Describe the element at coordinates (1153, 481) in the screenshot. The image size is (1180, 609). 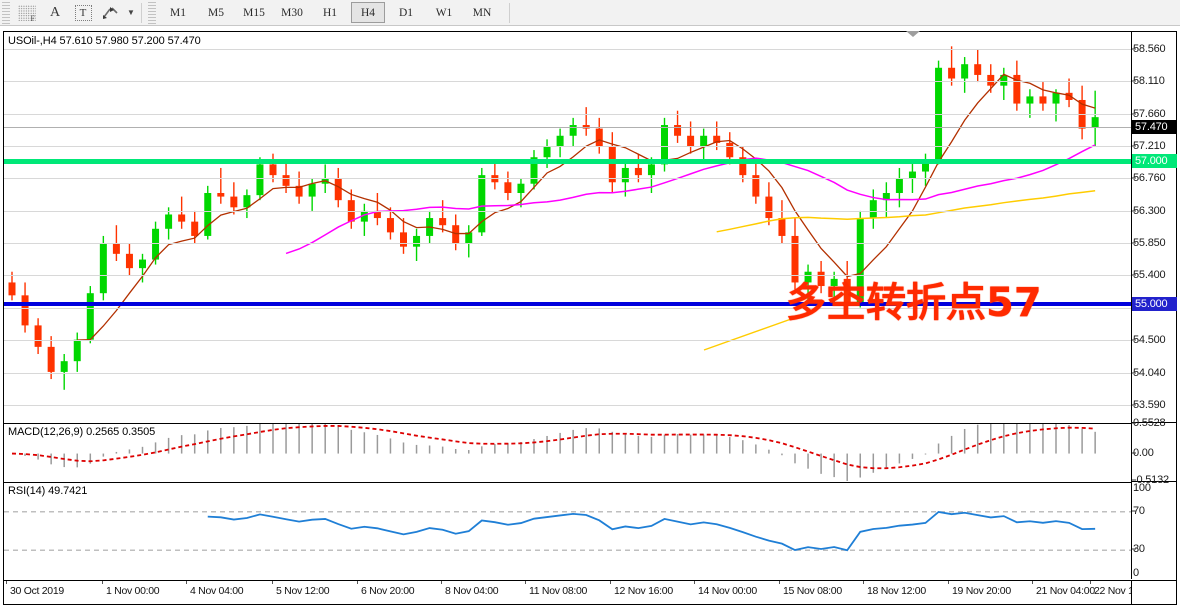
I see `axis-divider-rsi` at that location.